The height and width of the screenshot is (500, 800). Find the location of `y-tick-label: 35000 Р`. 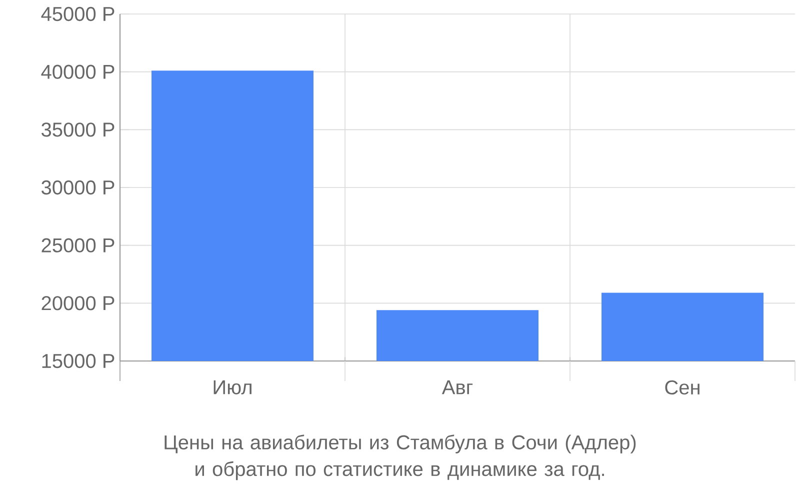

y-tick-label: 35000 Р is located at coordinates (78, 129).